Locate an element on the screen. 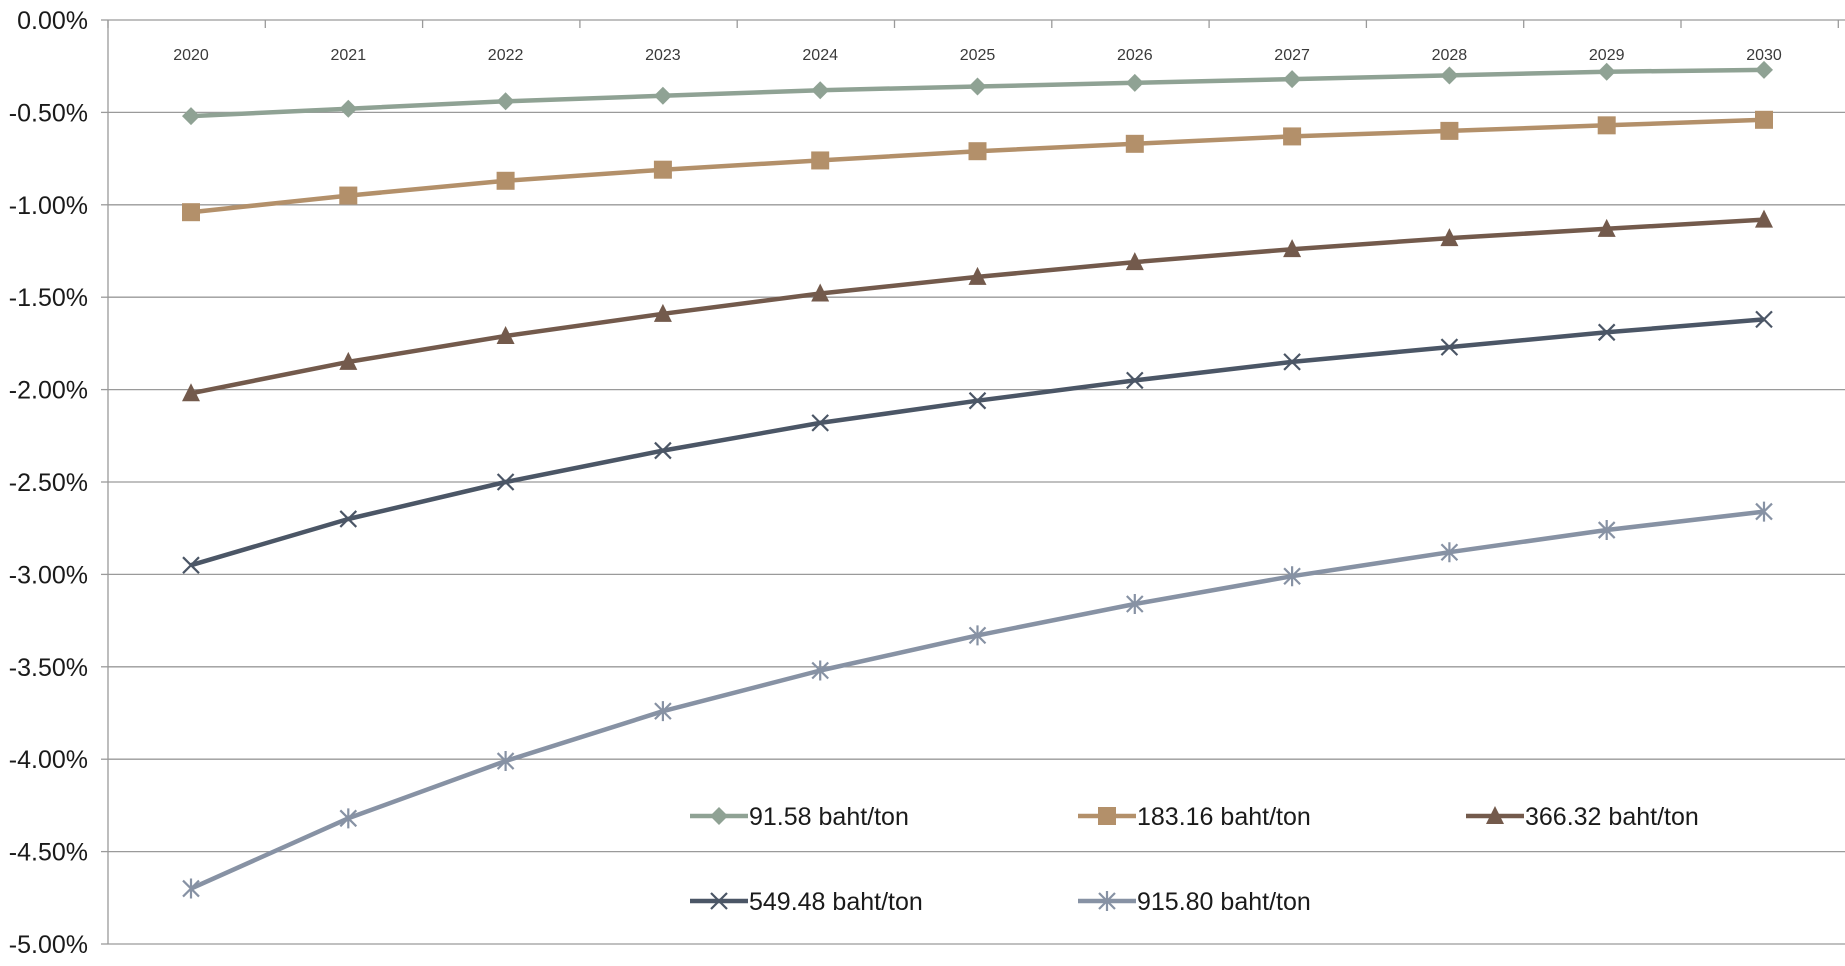  y-tick-label: -3.50% is located at coordinates (48, 668).